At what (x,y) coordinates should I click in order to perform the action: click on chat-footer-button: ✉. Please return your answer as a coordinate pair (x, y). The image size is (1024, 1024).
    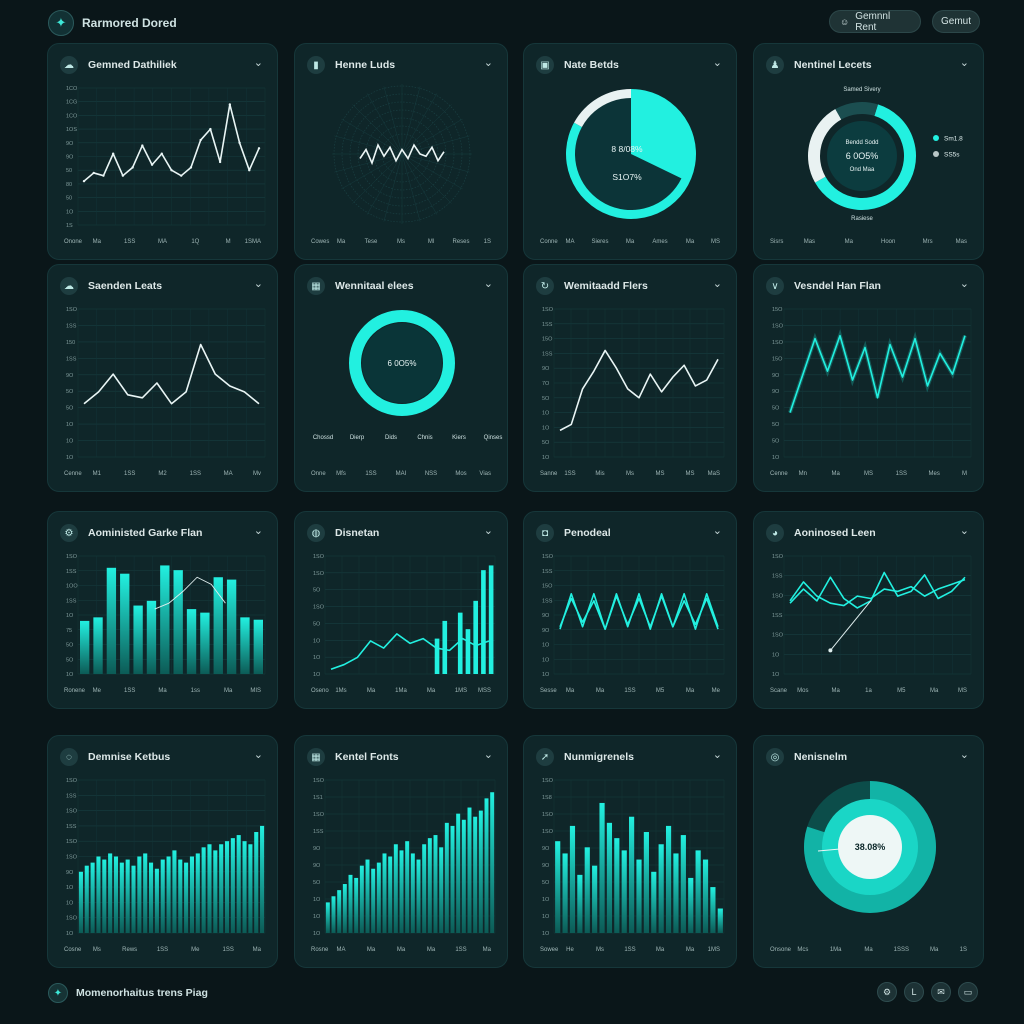
    Looking at the image, I should click on (941, 992).